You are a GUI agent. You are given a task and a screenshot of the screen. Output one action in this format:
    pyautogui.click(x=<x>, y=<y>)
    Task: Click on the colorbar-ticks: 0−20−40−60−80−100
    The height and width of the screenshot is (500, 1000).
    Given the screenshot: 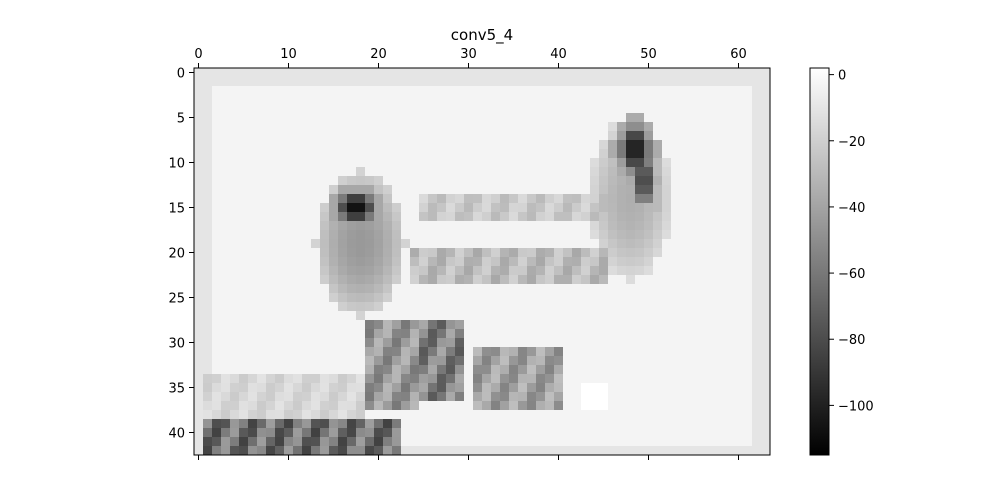 What is the action you would take?
    pyautogui.click(x=851, y=241)
    